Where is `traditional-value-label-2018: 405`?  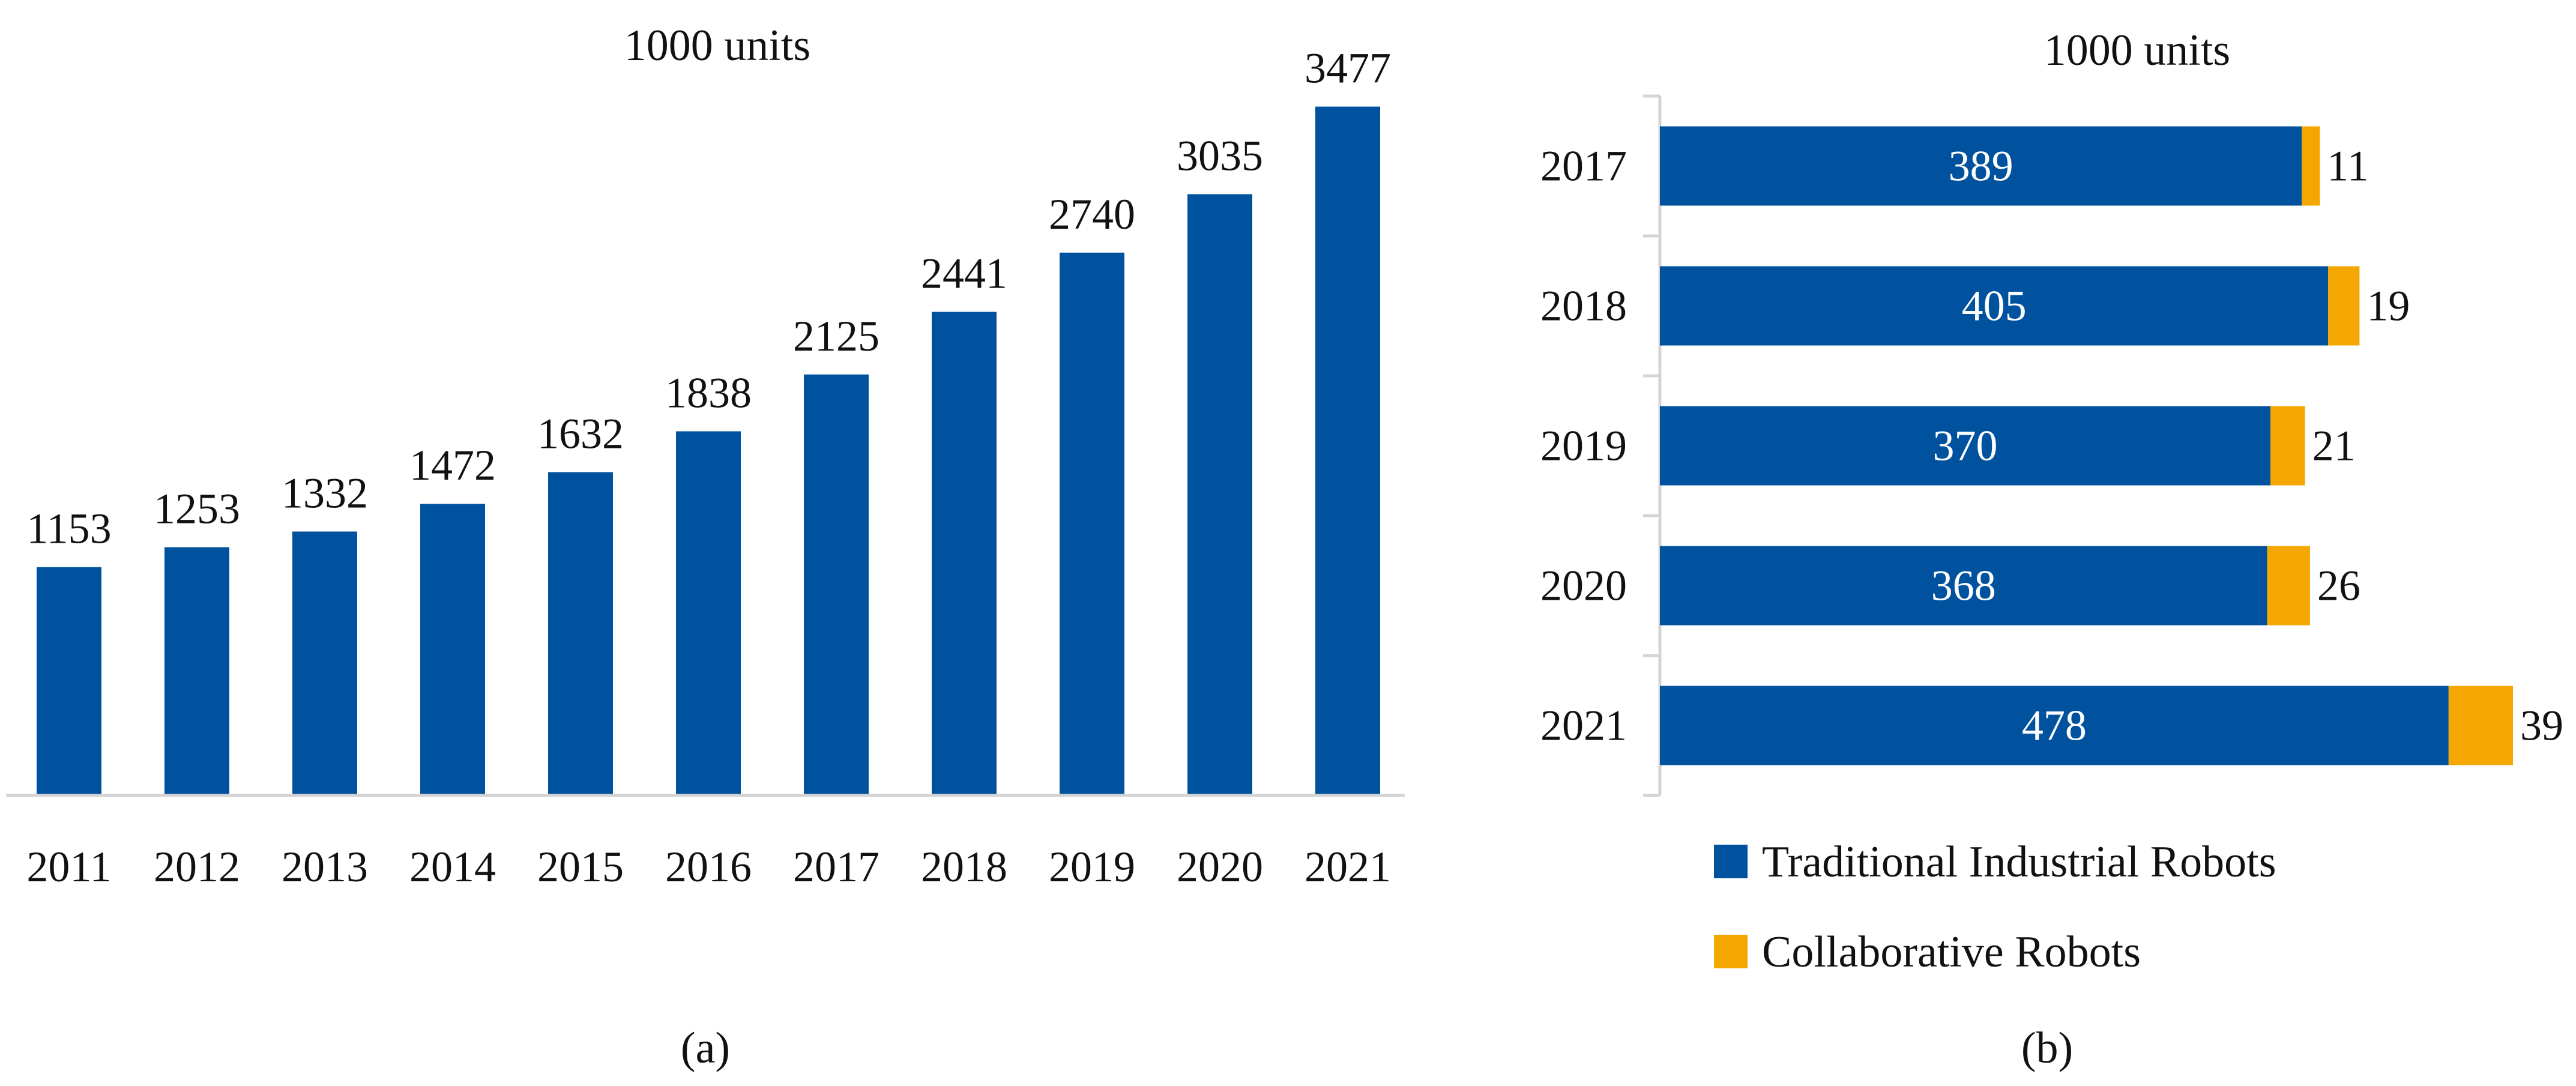 traditional-value-label-2018: 405 is located at coordinates (1994, 306).